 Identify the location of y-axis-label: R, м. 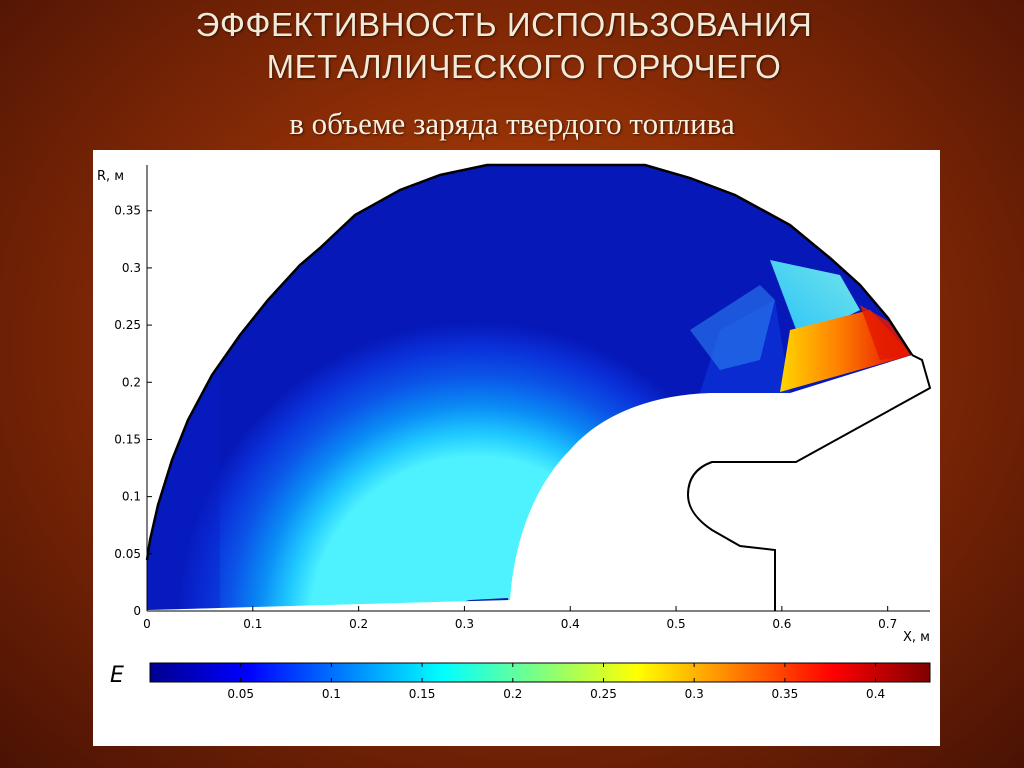
(110, 176).